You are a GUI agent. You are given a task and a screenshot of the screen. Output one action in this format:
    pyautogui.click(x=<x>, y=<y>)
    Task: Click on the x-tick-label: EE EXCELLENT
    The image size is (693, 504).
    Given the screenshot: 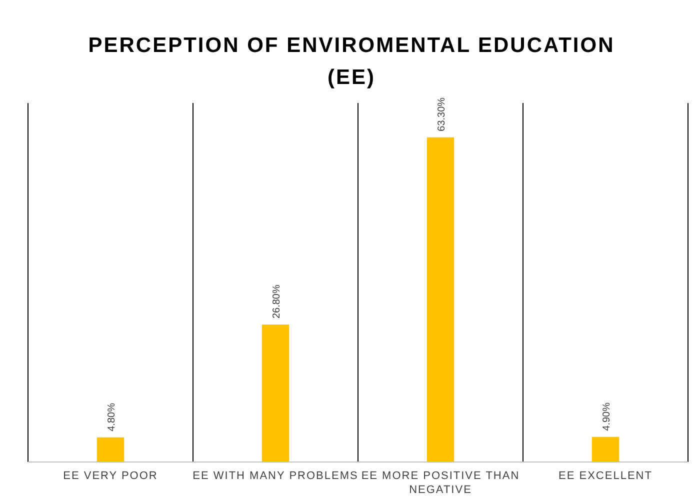 What is the action you would take?
    pyautogui.click(x=605, y=476)
    